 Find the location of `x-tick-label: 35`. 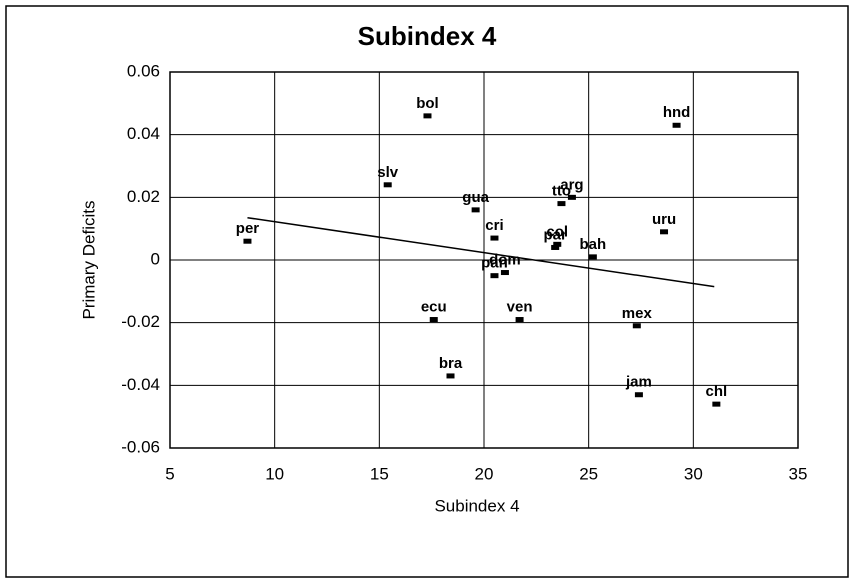

x-tick-label: 35 is located at coordinates (798, 473).